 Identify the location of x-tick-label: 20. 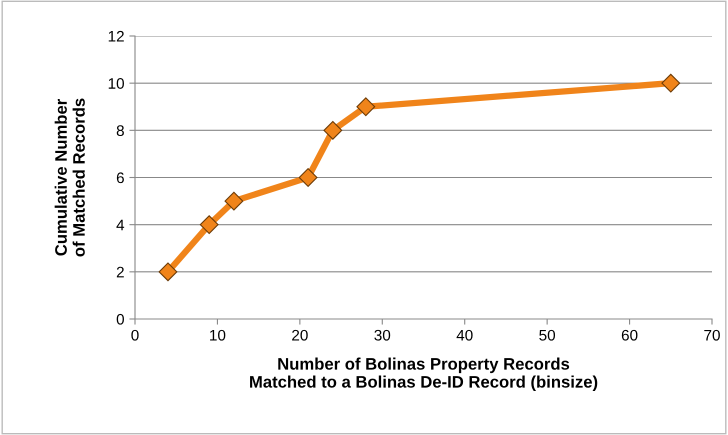
(300, 335).